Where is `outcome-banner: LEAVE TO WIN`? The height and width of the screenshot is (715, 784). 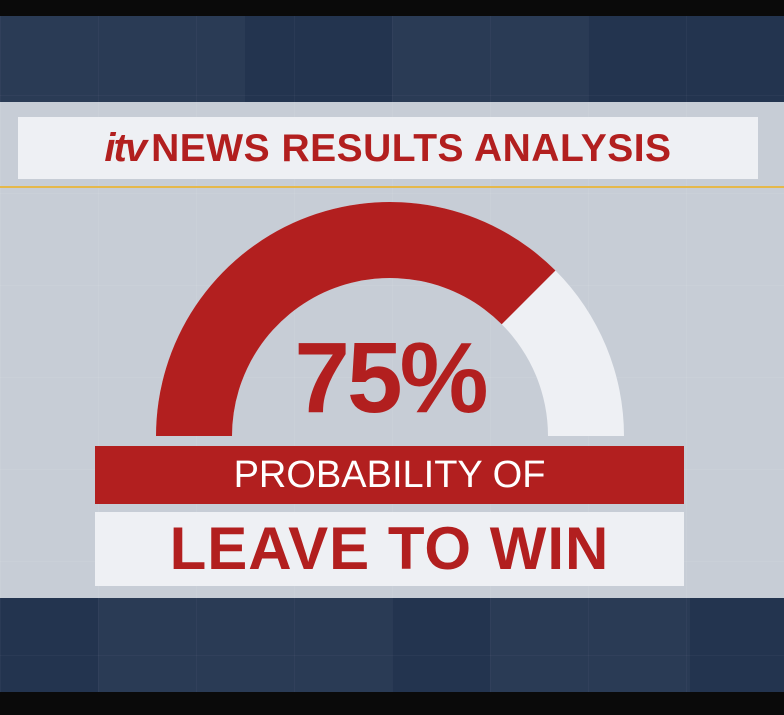 outcome-banner: LEAVE TO WIN is located at coordinates (389, 549).